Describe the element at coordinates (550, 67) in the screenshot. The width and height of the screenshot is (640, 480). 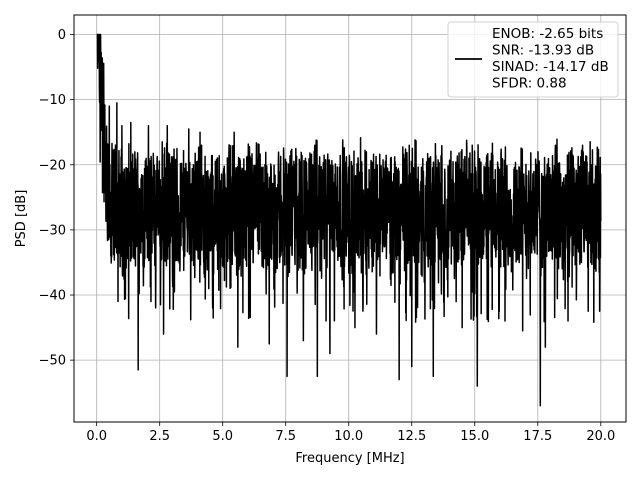
I see `legend-sinad: SINAD: -14.17 dB` at that location.